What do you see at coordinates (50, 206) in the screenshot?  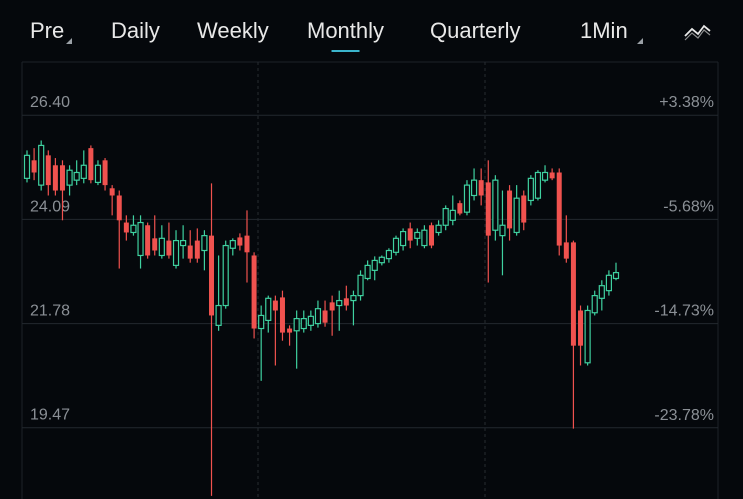 I see `y-tick-label: 24.09` at bounding box center [50, 206].